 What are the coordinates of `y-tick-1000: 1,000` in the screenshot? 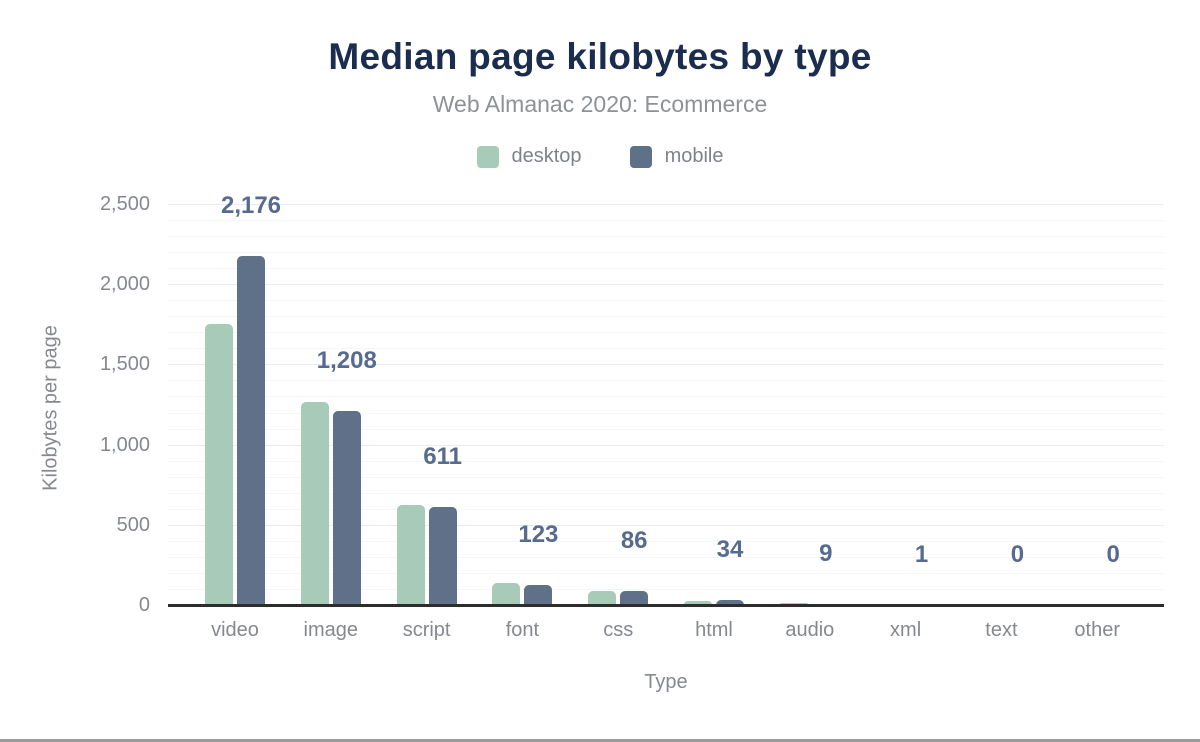 It's located at (124, 444).